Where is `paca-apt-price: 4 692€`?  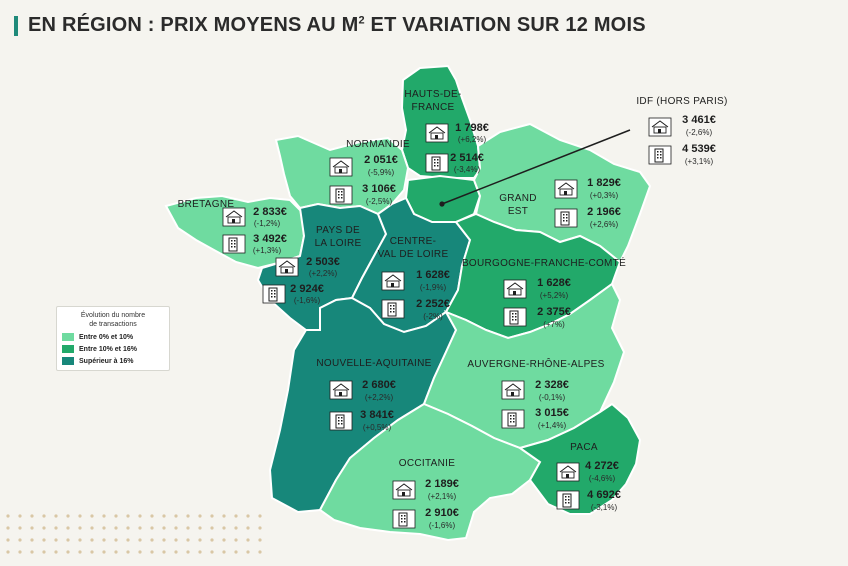 paca-apt-price: 4 692€ is located at coordinates (604, 495).